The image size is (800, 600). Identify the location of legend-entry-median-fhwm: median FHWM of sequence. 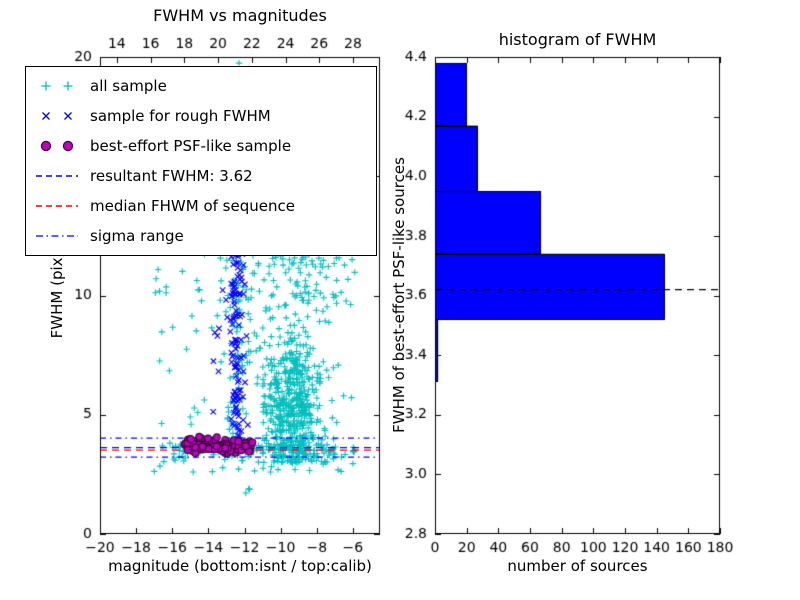
(205, 206).